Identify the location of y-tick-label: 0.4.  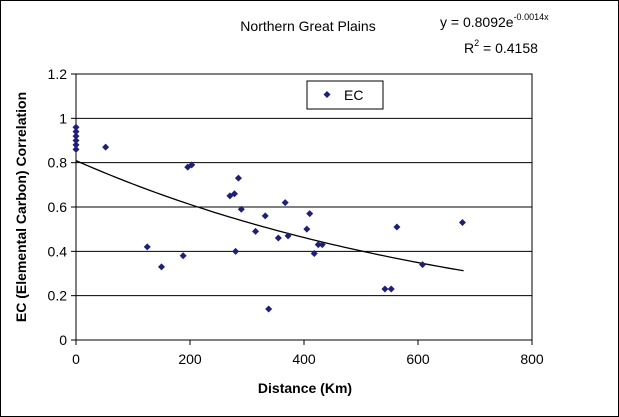
(58, 251).